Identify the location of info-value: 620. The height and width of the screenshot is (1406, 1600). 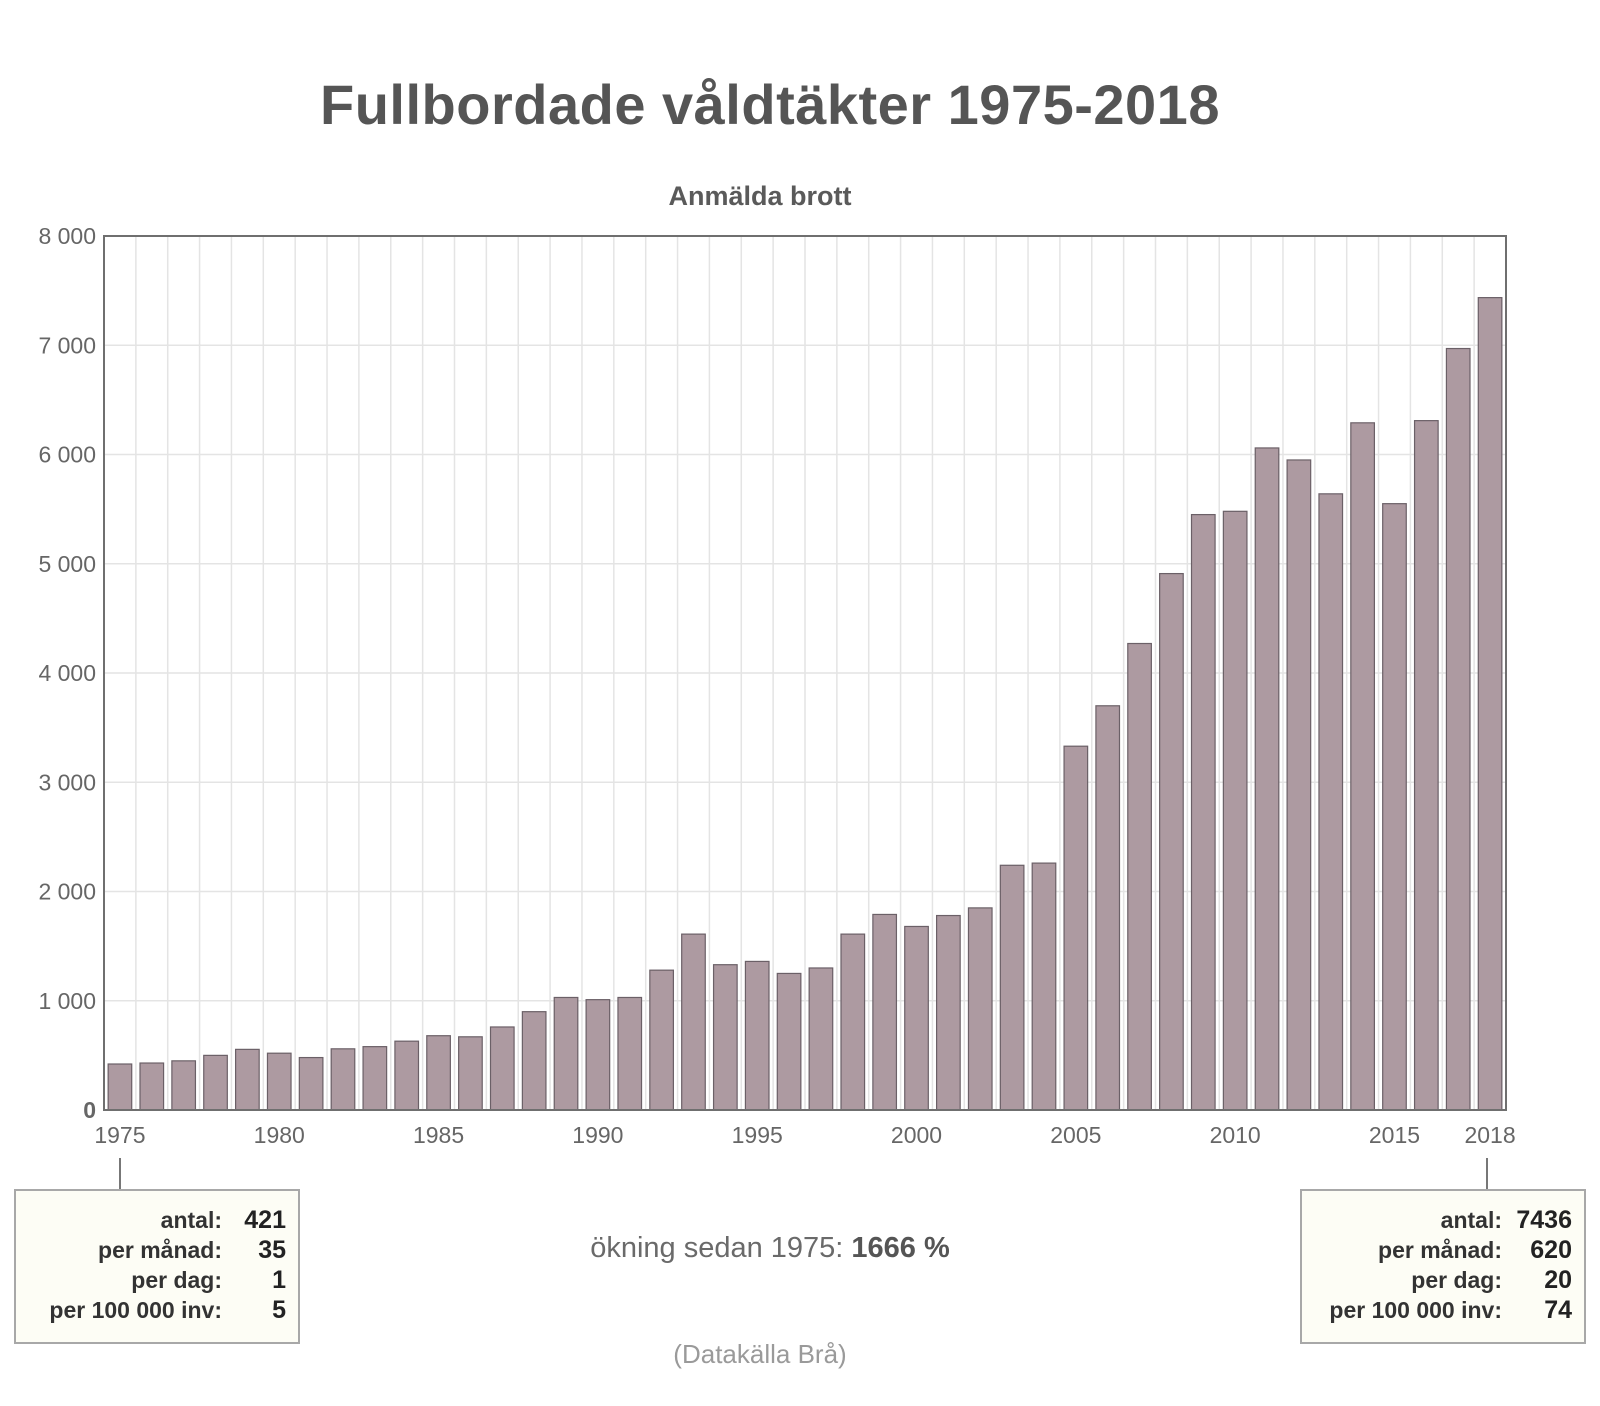
(1551, 1249).